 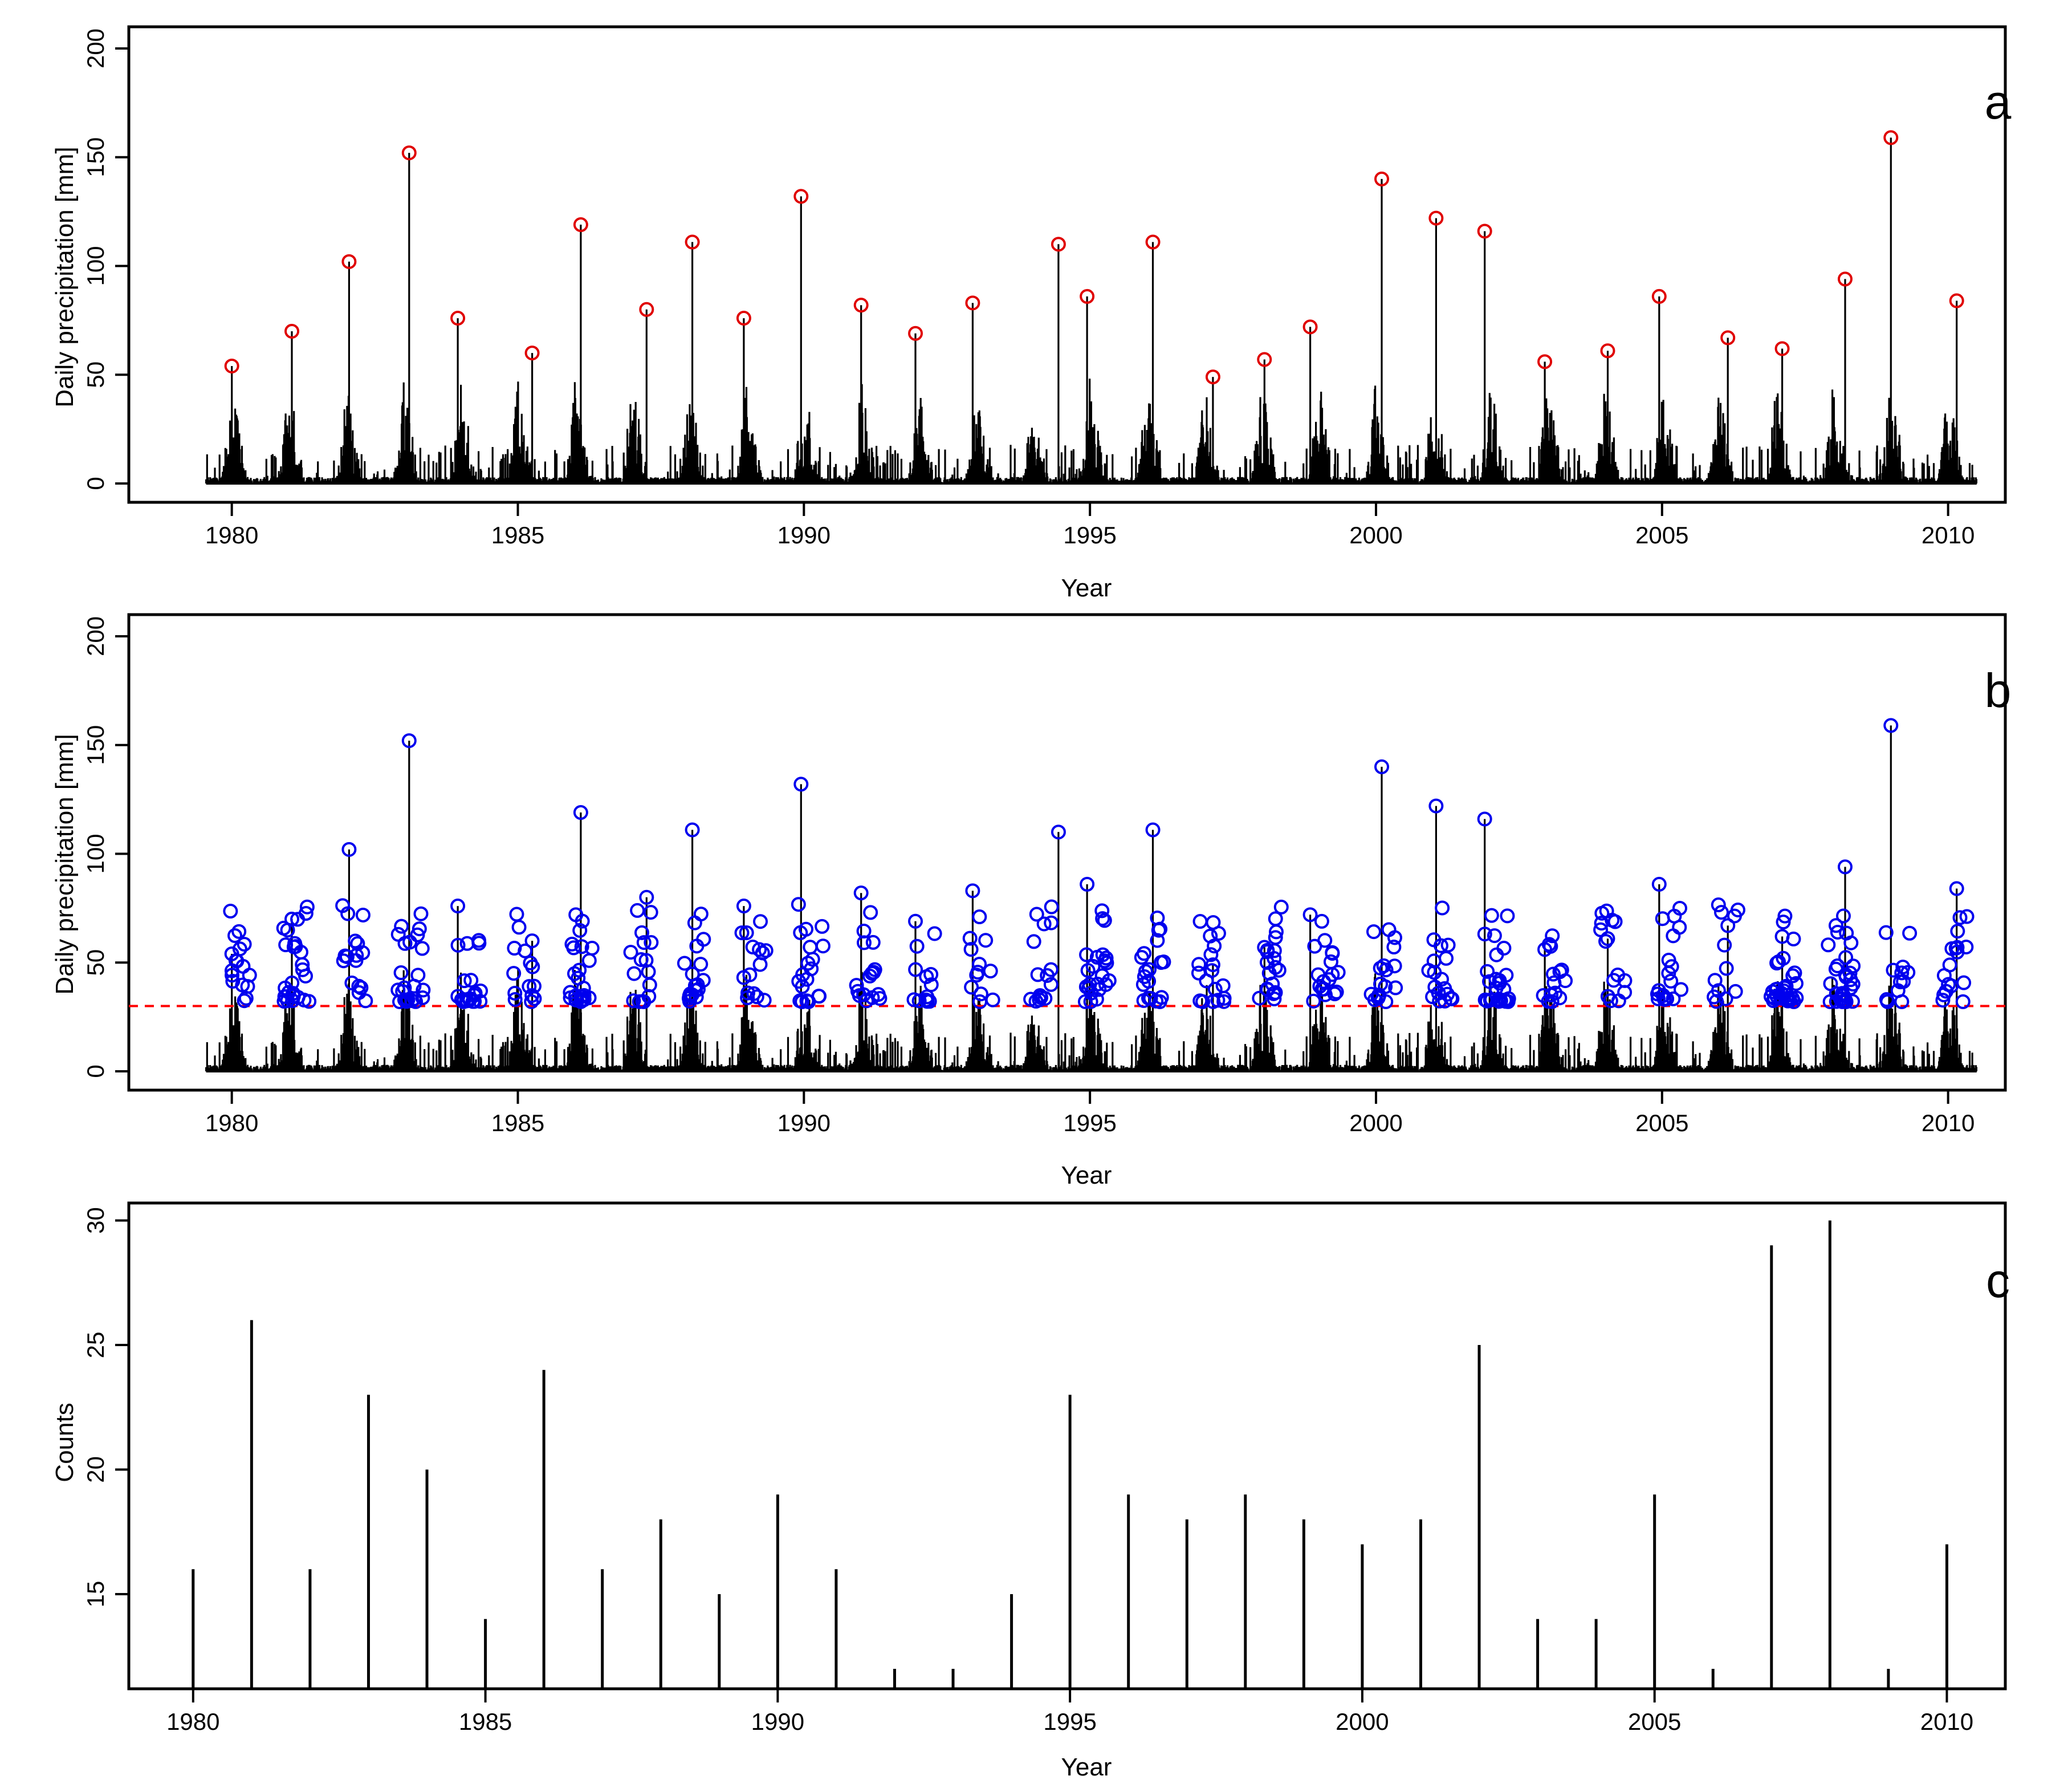 I want to click on y-tick-label: 0, so click(x=96, y=483).